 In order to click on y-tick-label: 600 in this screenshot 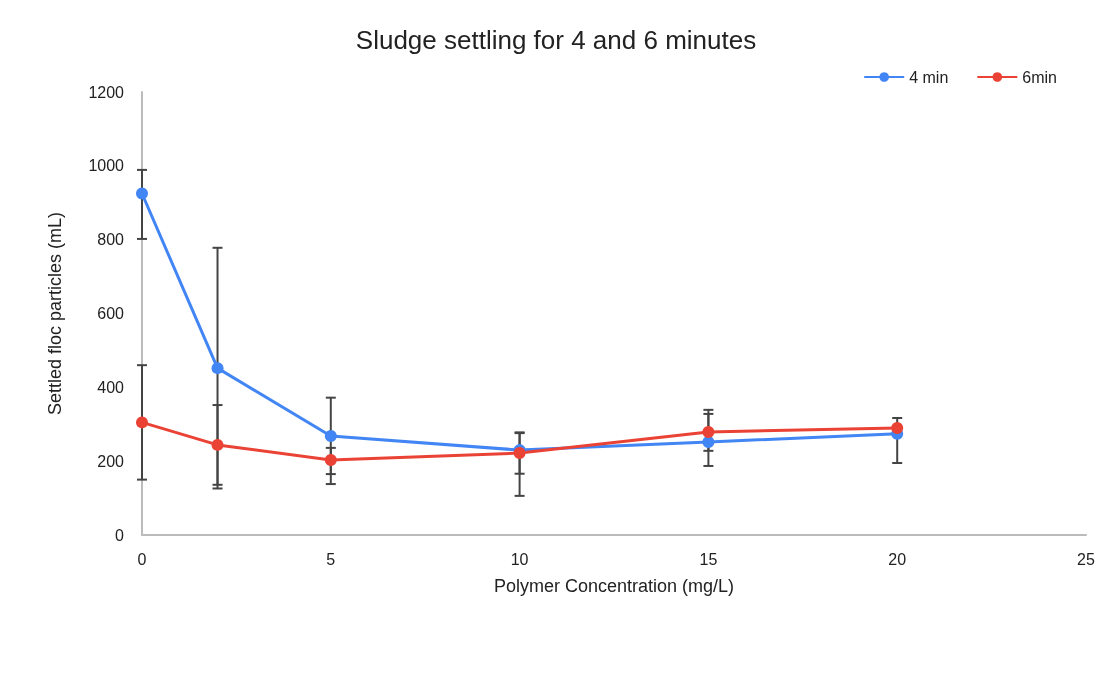, I will do `click(111, 313)`.